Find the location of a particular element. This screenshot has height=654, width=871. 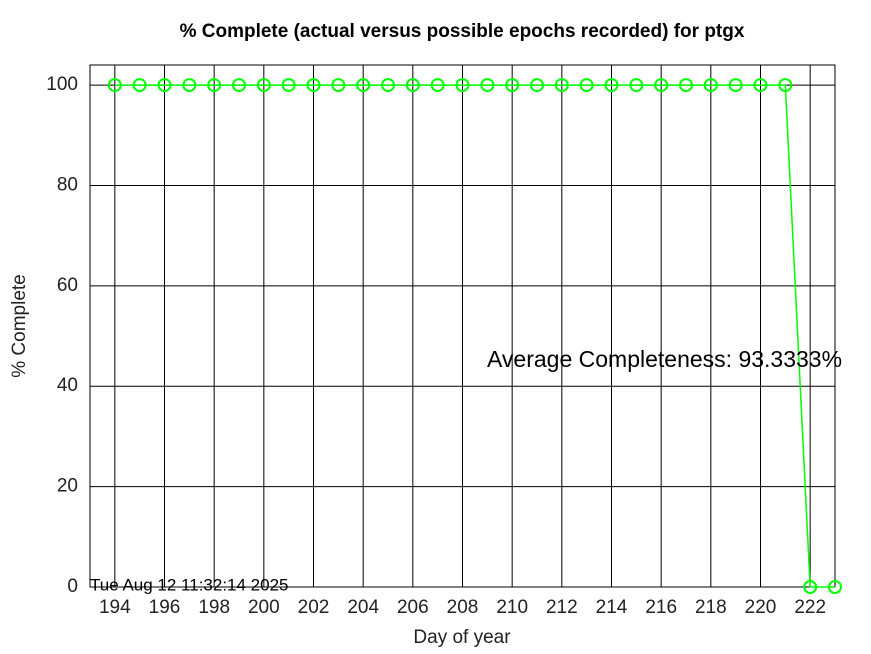

timestamp: Tue Aug 12 11:32:14 2025 is located at coordinates (189, 584).